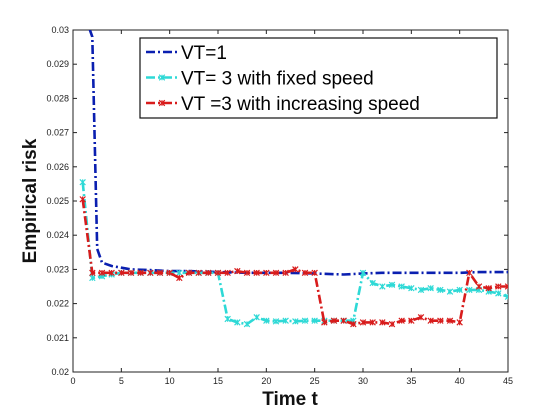 The width and height of the screenshot is (560, 420). Describe the element at coordinates (57, 98) in the screenshot. I see `y-tick-label: 0.028` at that location.